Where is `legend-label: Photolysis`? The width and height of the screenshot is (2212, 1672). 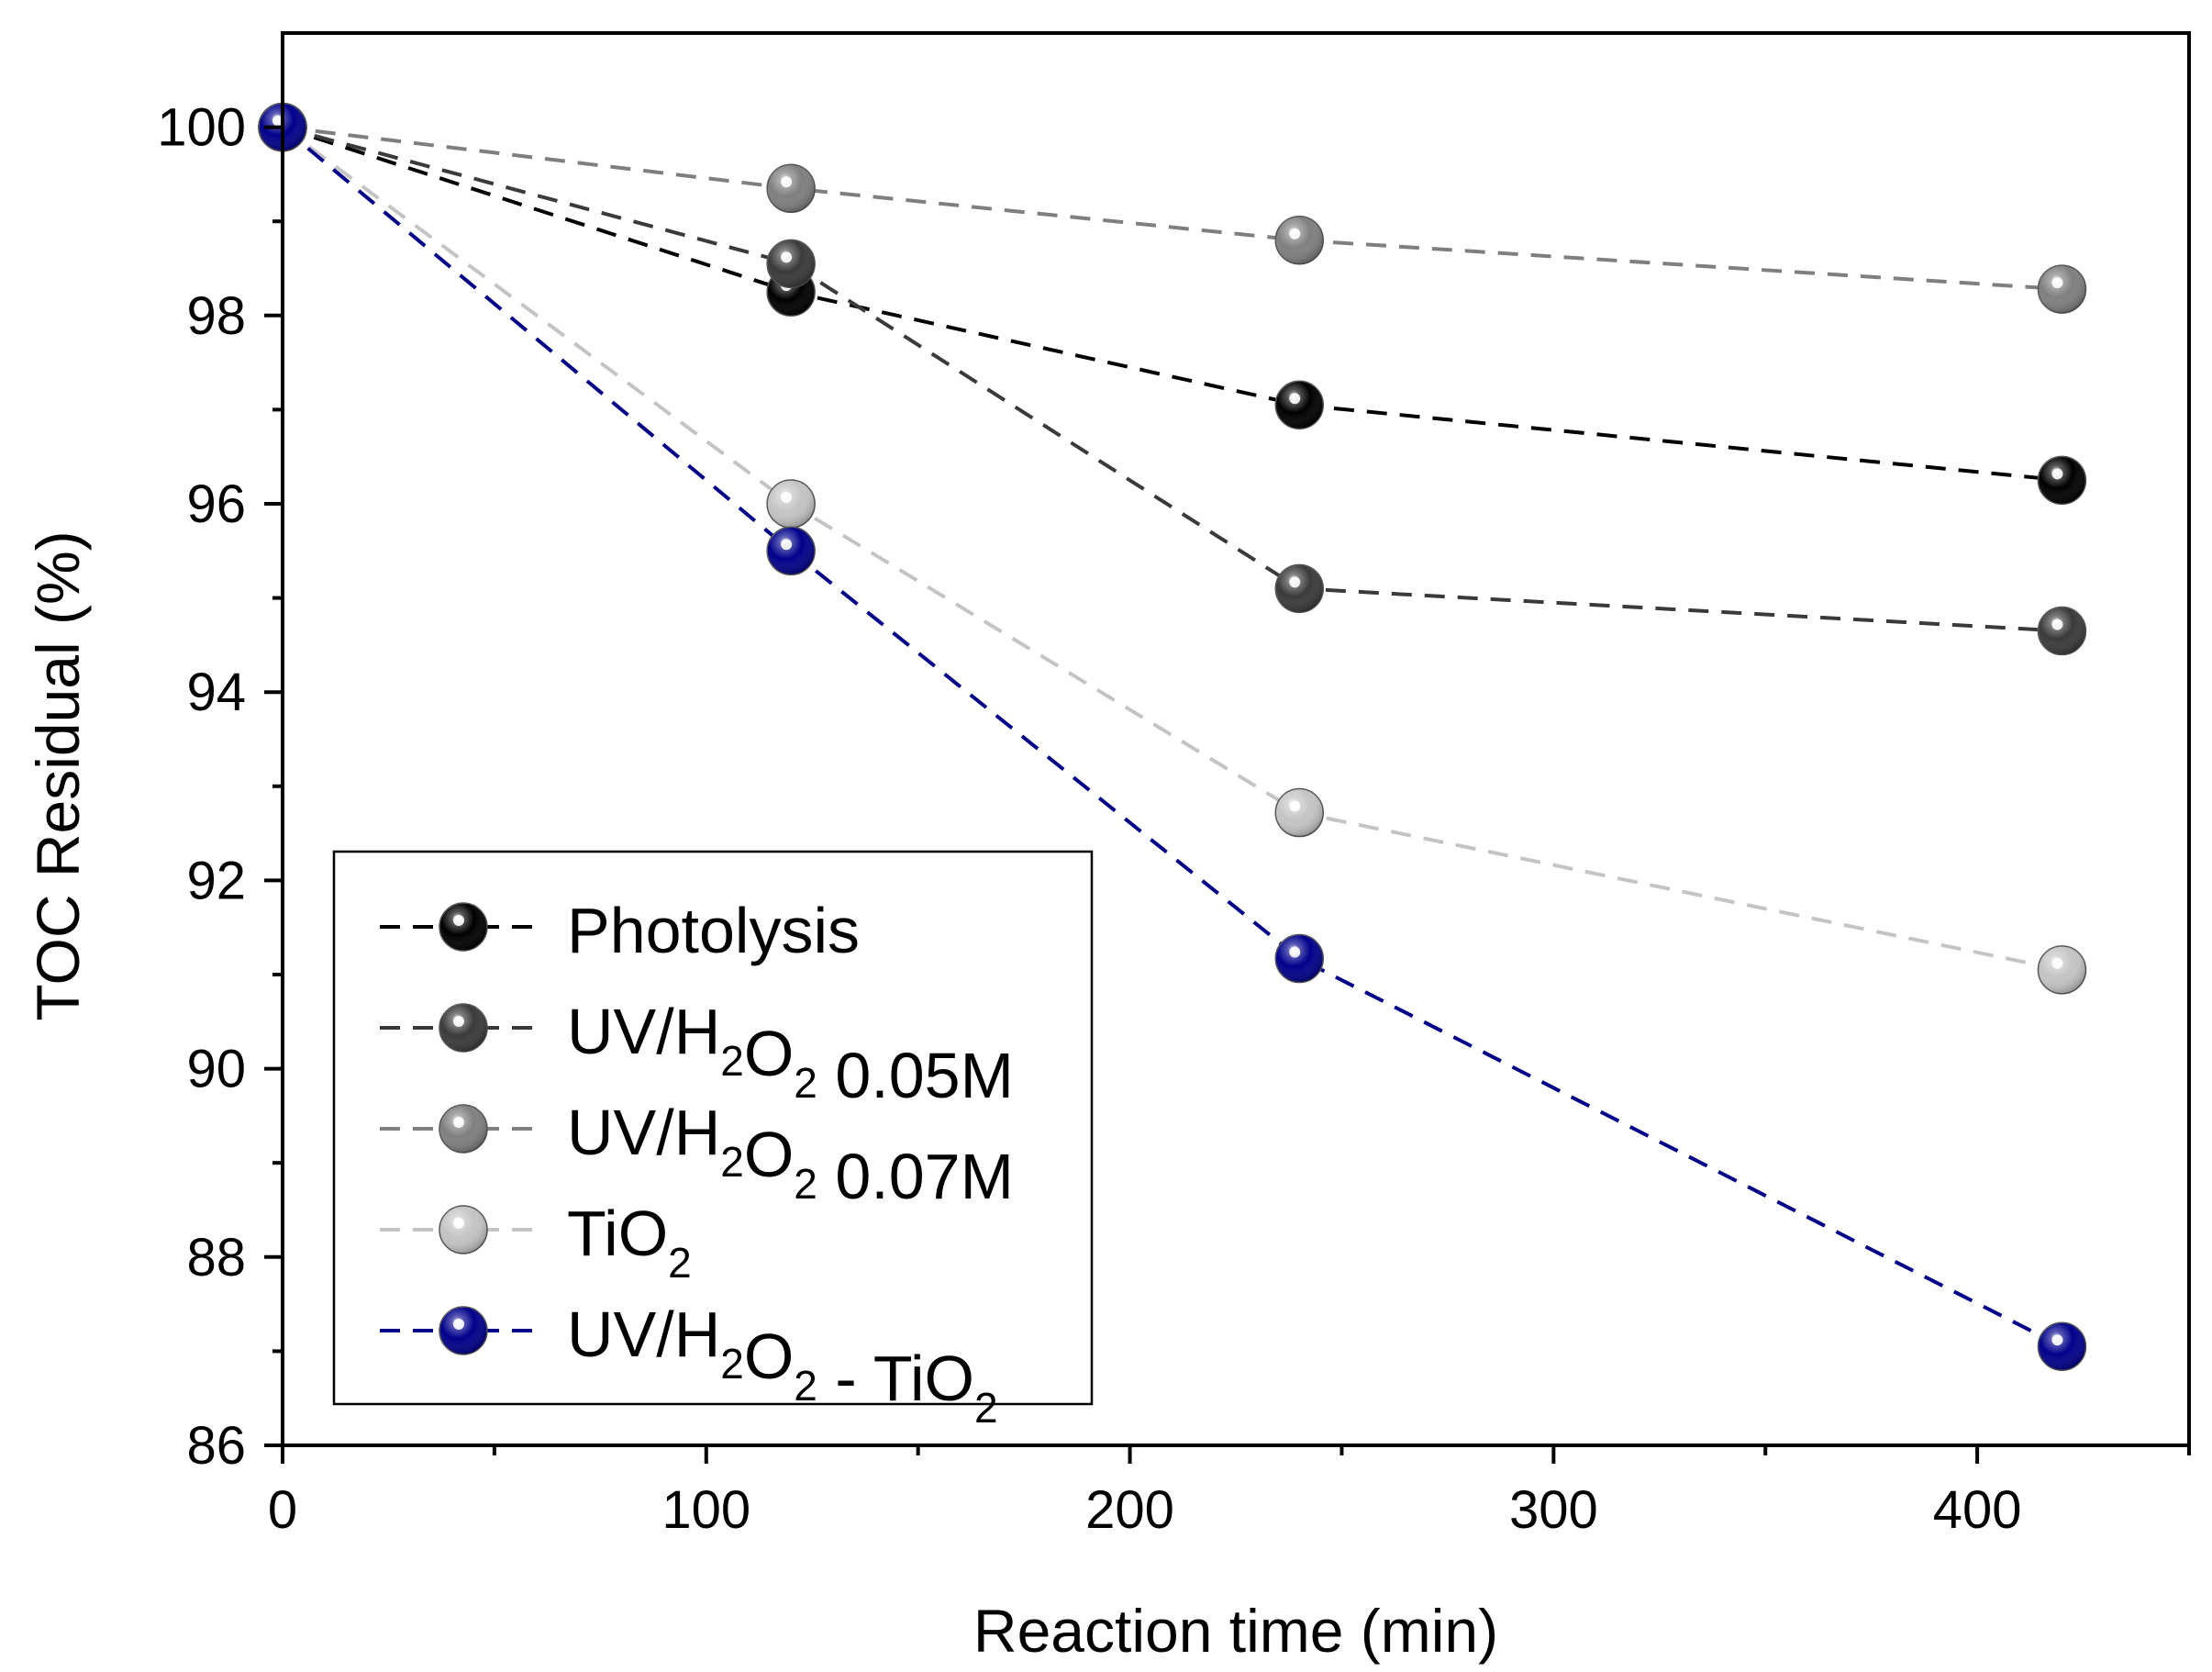 legend-label: Photolysis is located at coordinates (713, 931).